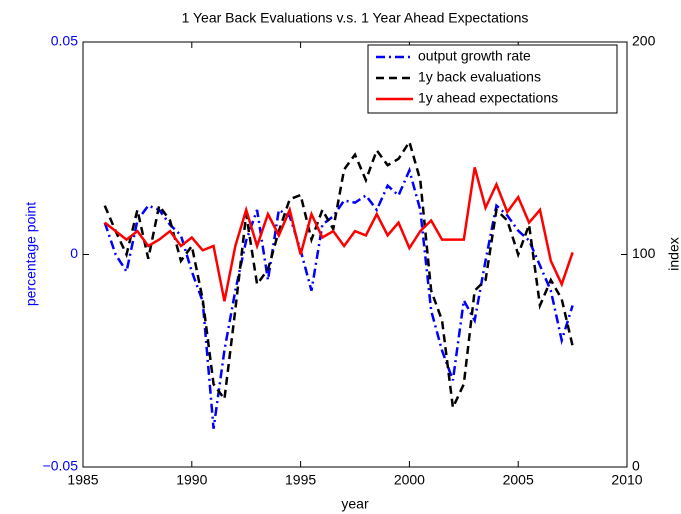 The width and height of the screenshot is (681, 514). I want to click on legend-label: 1y back evaluations, so click(479, 77).